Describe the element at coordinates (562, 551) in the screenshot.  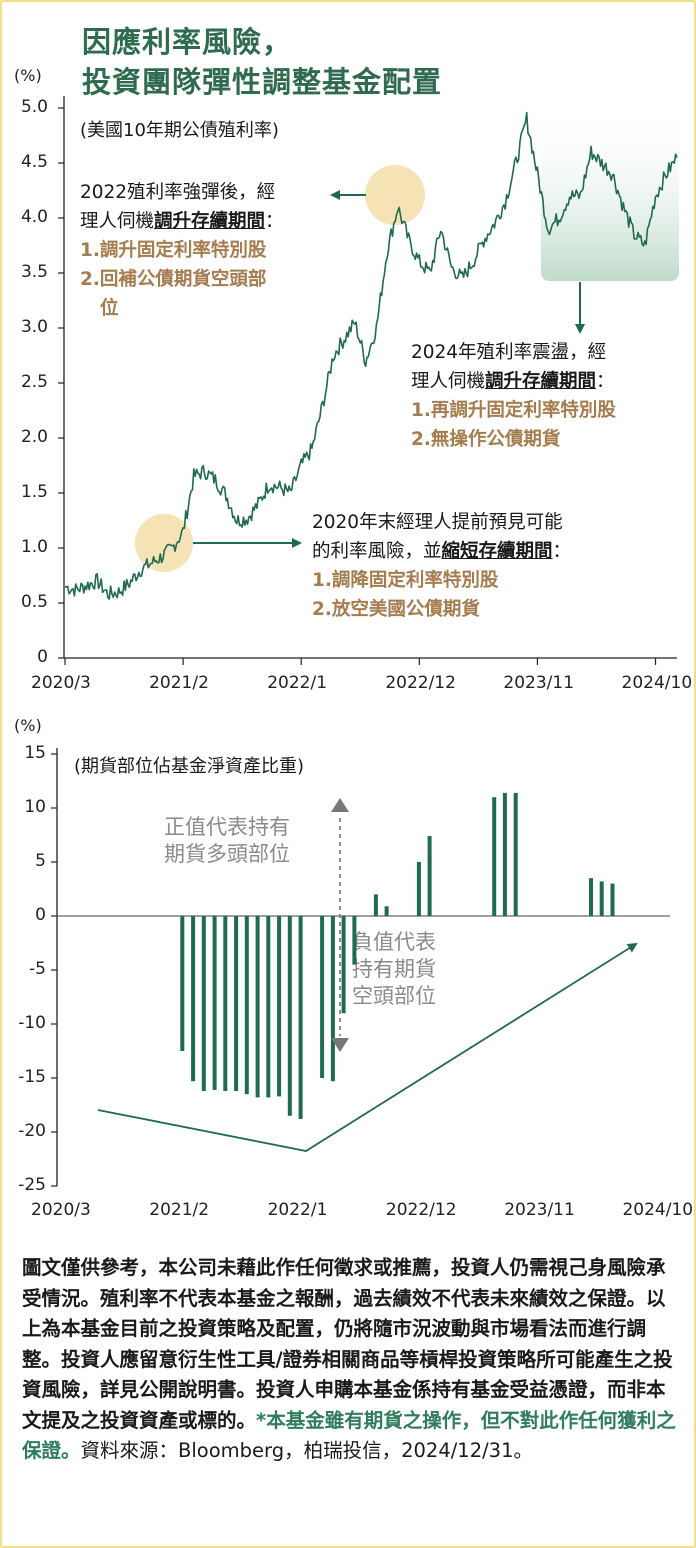
I see `ann2020-line2-post: ：` at that location.